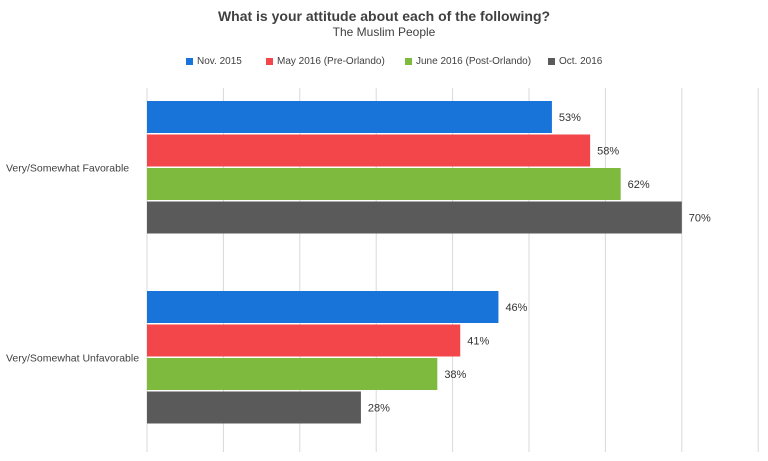  What do you see at coordinates (474, 61) in the screenshot?
I see `legend-label: June 2016 (Post-Orlando)` at bounding box center [474, 61].